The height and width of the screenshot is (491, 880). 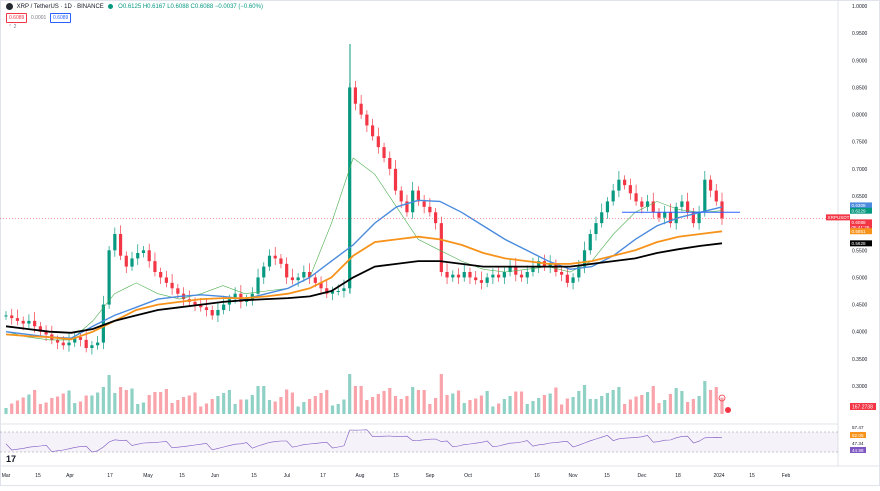 I want to click on time-tick-label: Mar, so click(x=6, y=476).